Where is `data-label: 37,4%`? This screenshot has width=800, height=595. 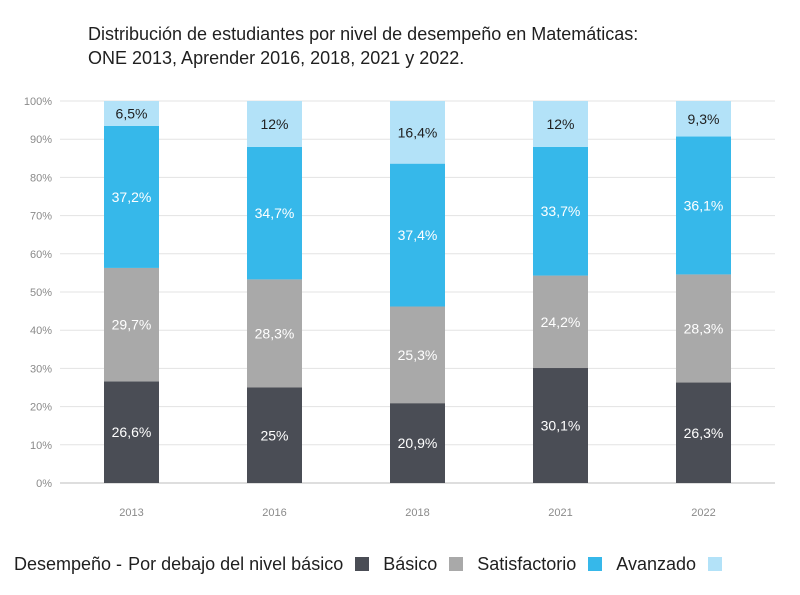
data-label: 37,4% is located at coordinates (418, 235).